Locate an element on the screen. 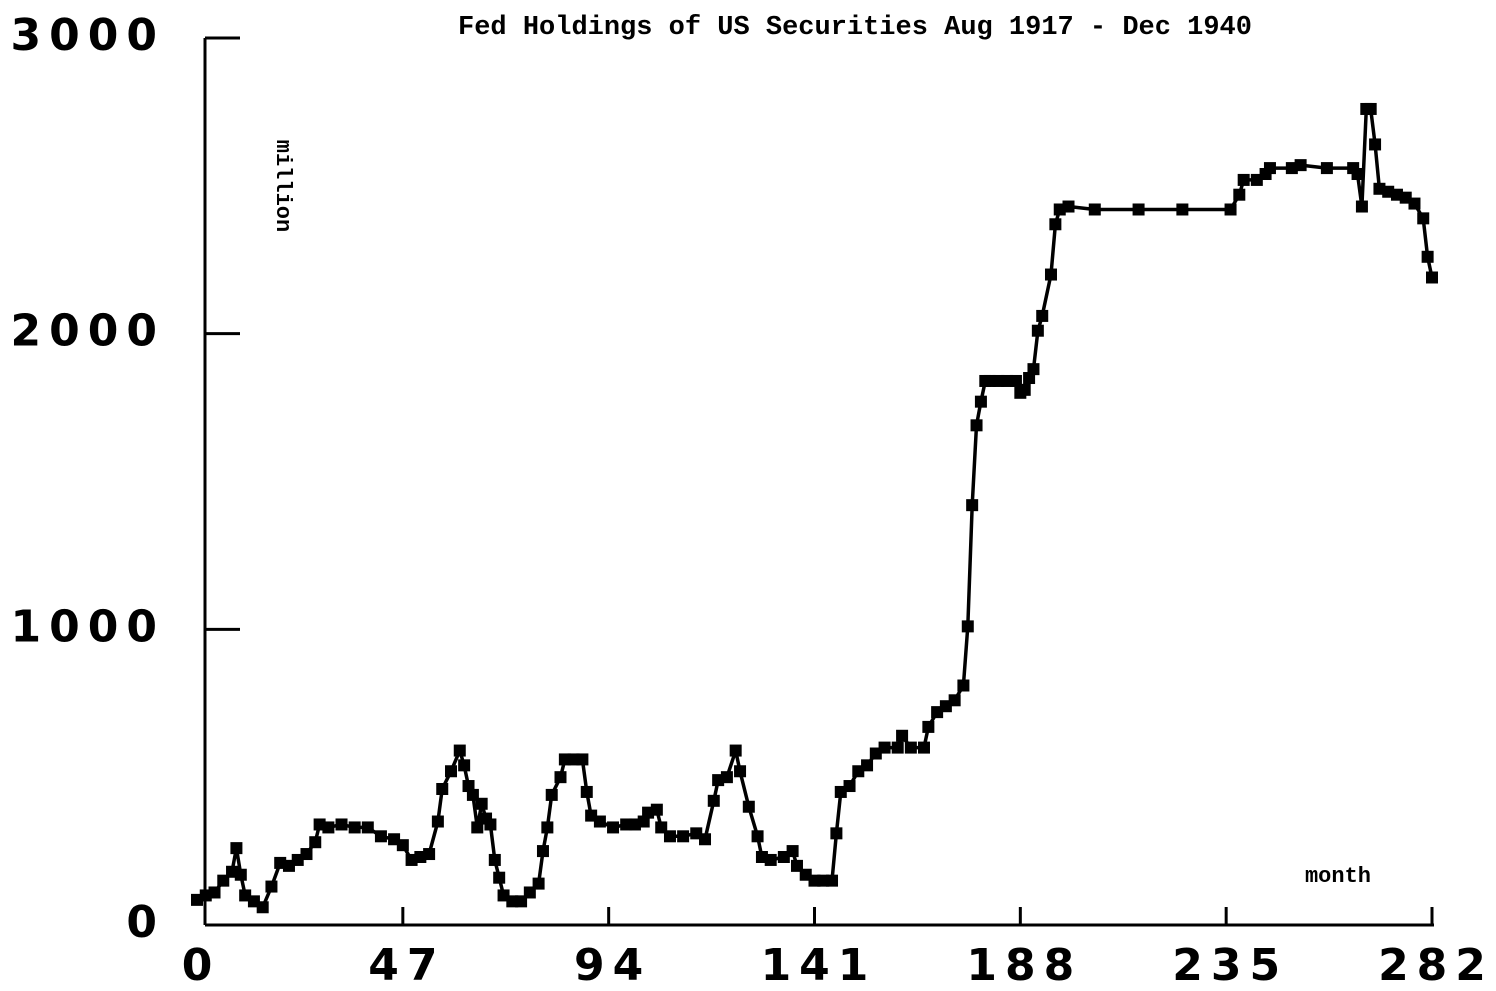 The image size is (1496, 991). x-tick-label: 141 is located at coordinates (819, 965).